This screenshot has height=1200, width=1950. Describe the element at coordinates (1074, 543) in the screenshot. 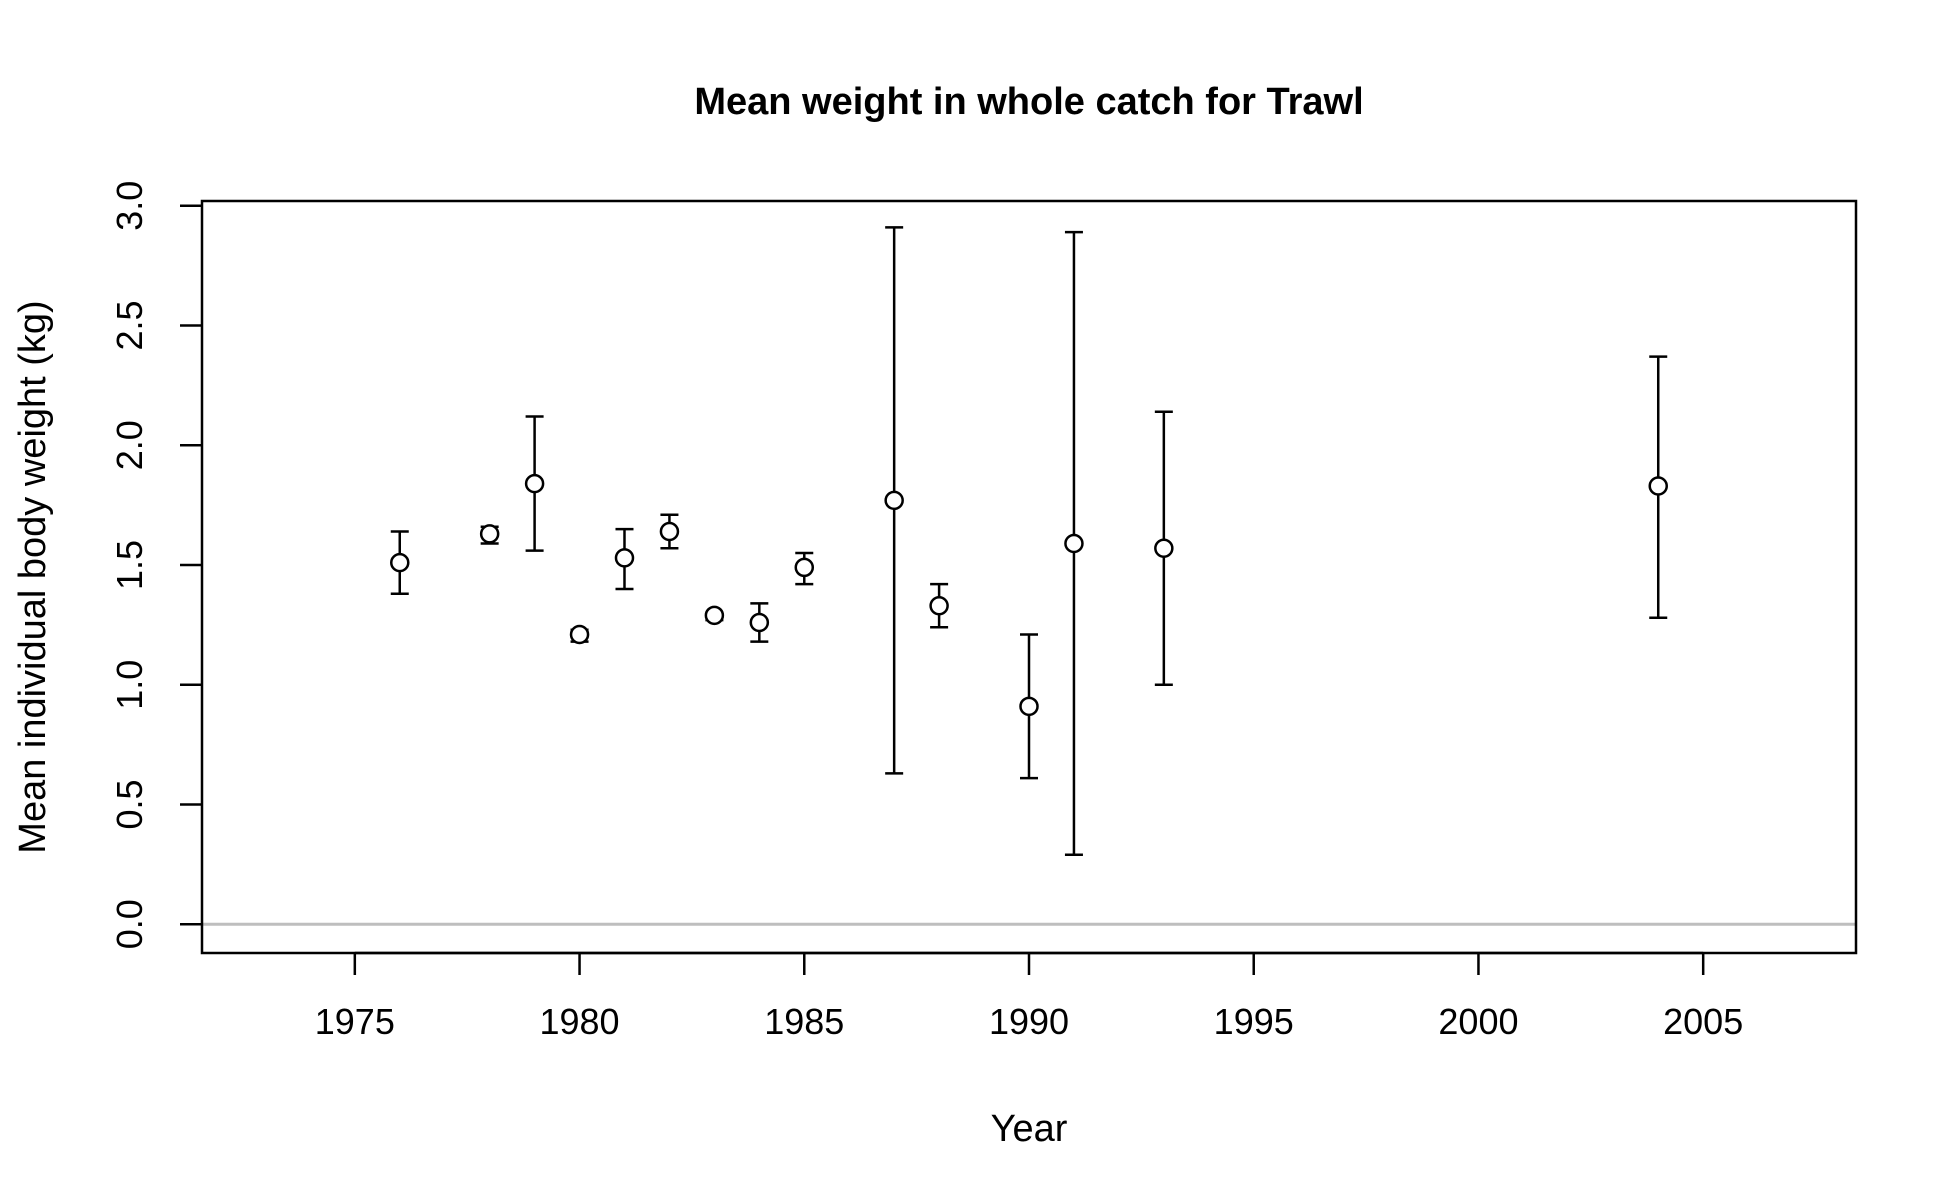

I see `data-point-1991` at that location.